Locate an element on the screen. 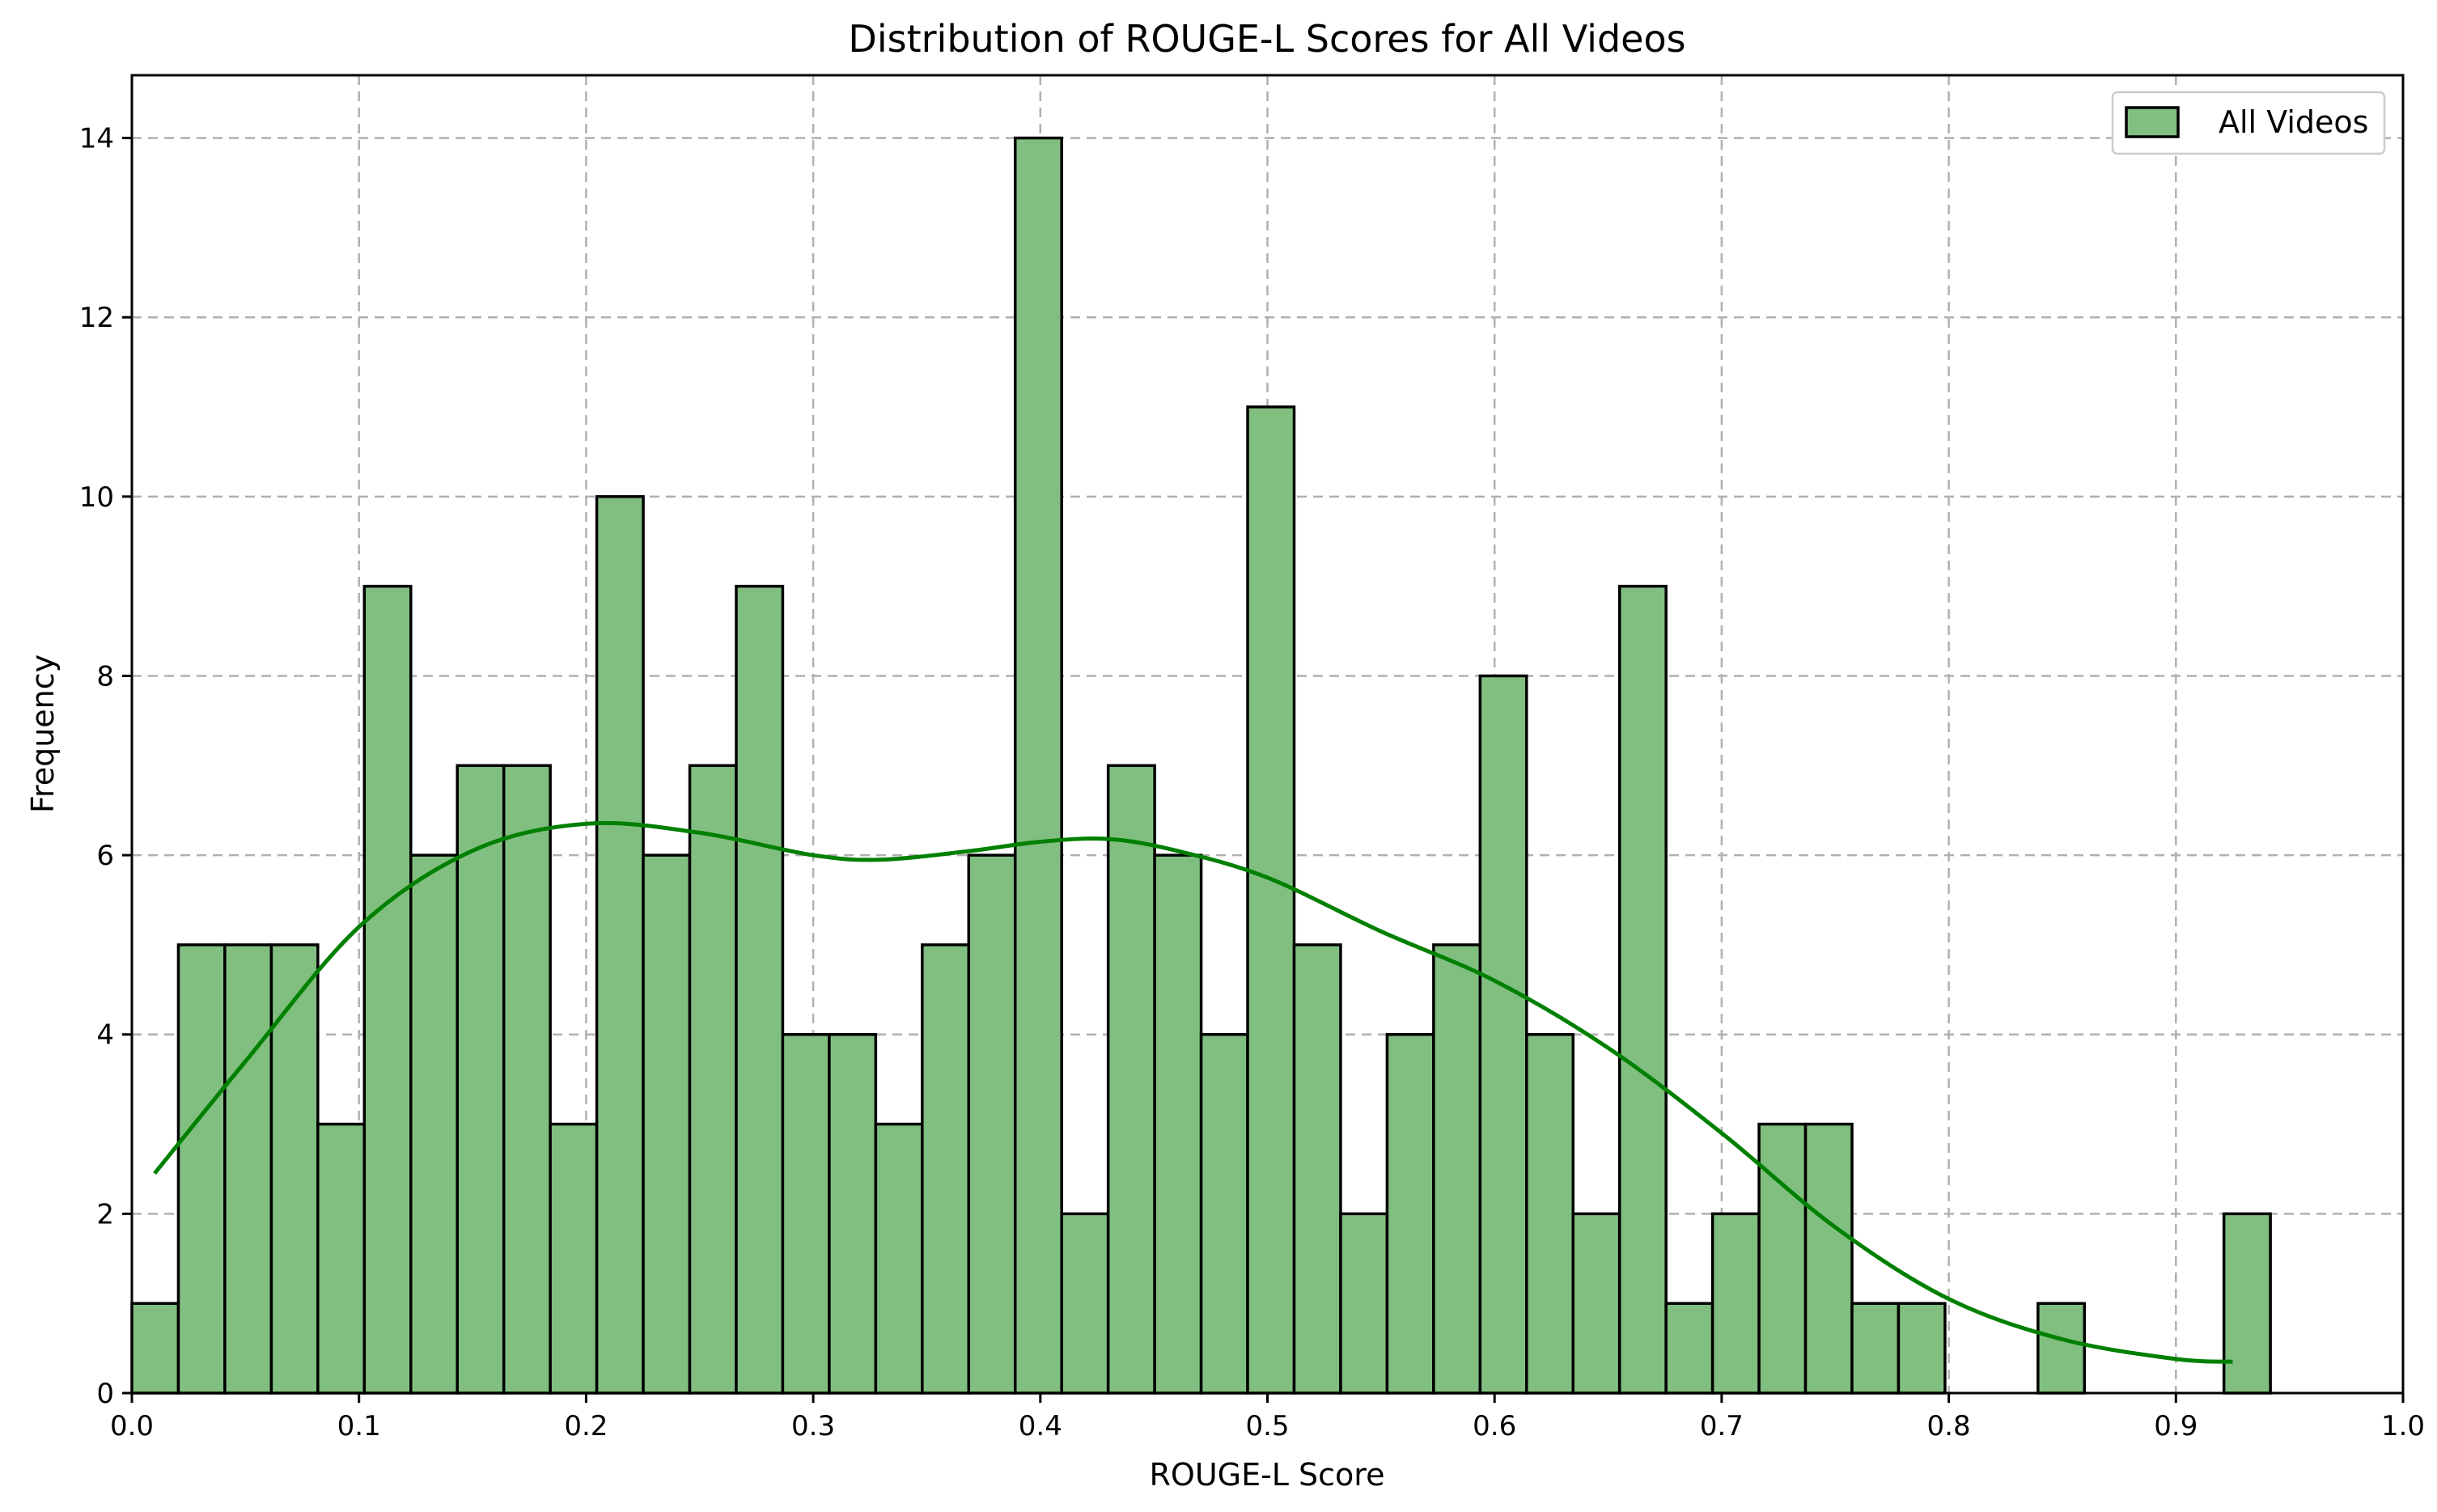 Image resolution: width=2437 pixels, height=1512 pixels. legend-swatch is located at coordinates (2152, 122).